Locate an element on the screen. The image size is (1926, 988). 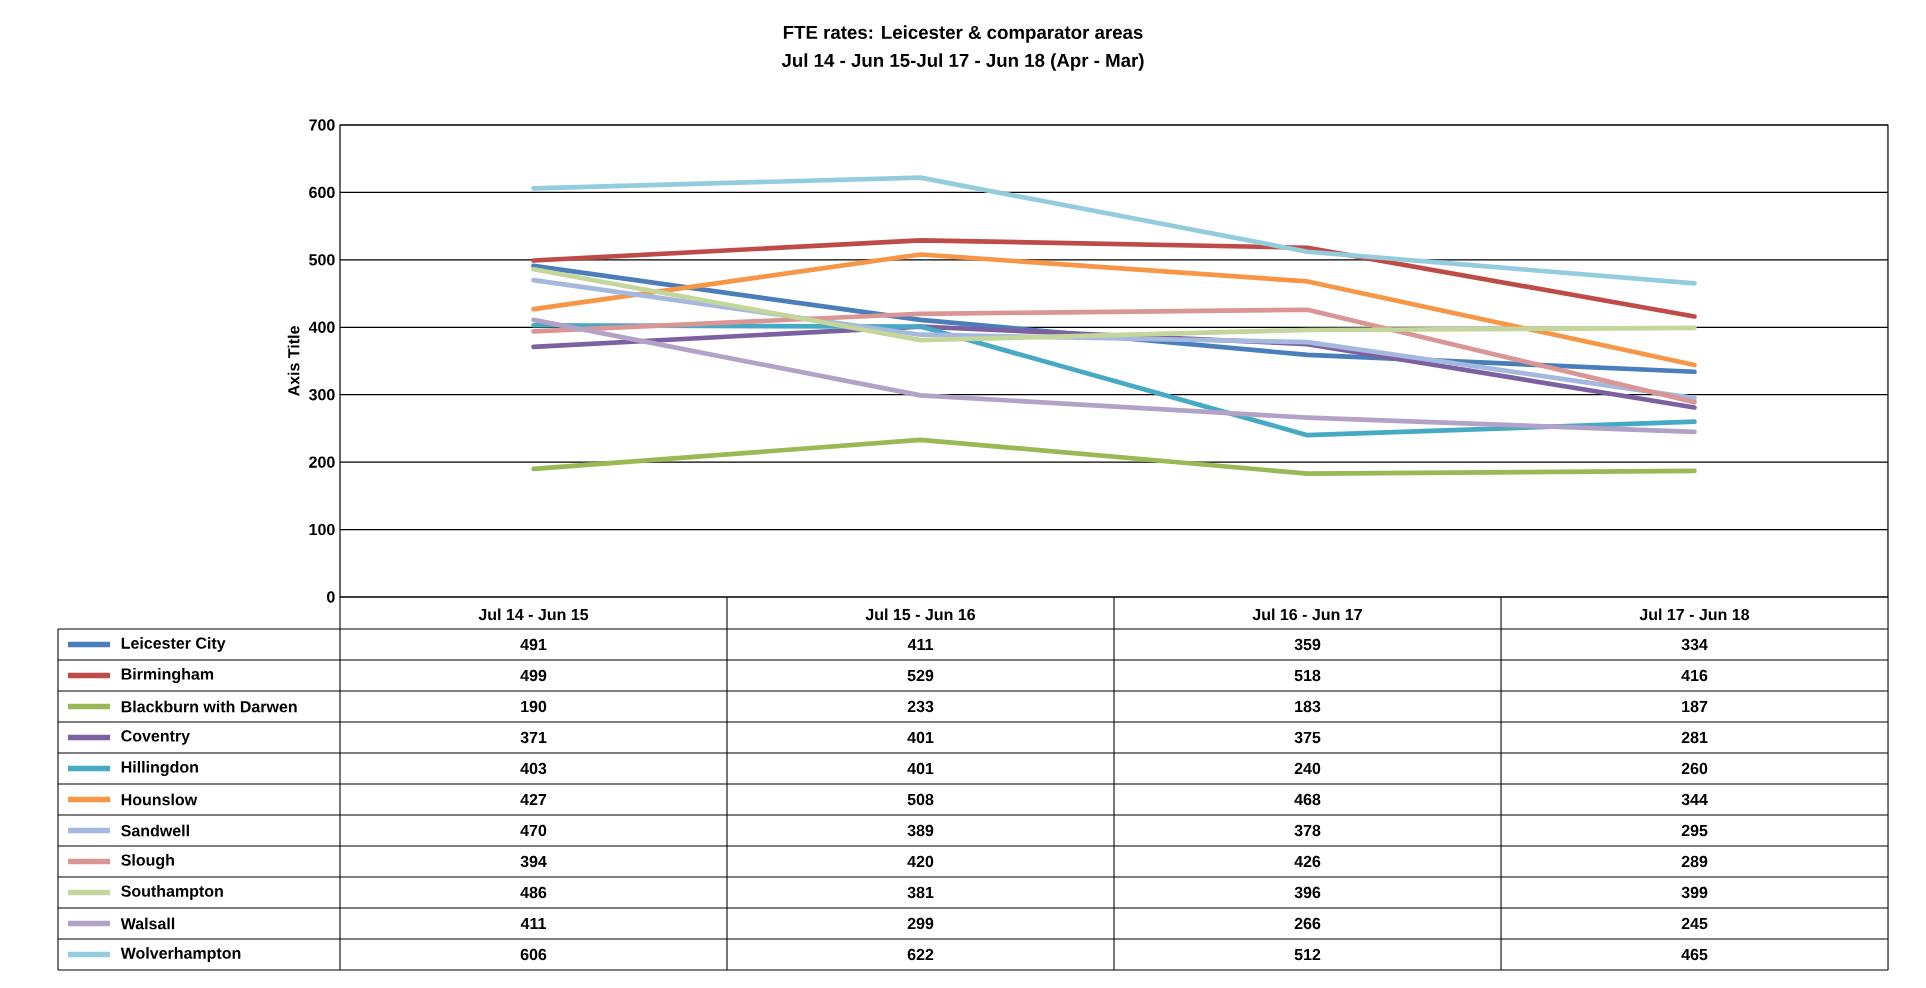
data-label: 396 is located at coordinates (1307, 892).